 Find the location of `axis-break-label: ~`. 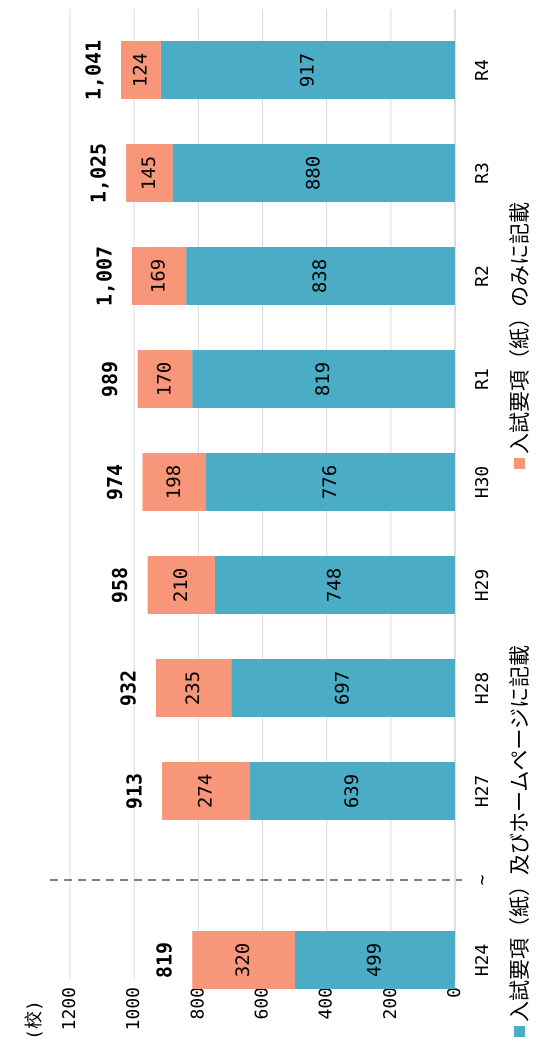

axis-break-label: ~ is located at coordinates (482, 879).